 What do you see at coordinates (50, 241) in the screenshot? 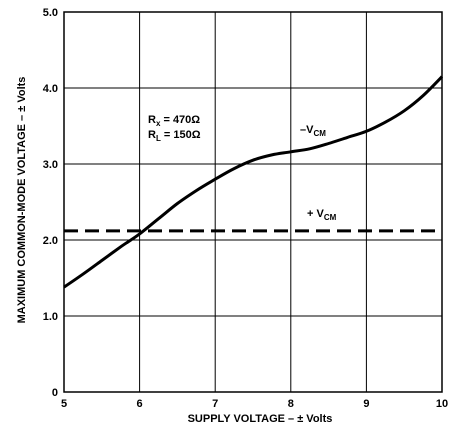
I see `y-tick-label: 2.0` at bounding box center [50, 241].